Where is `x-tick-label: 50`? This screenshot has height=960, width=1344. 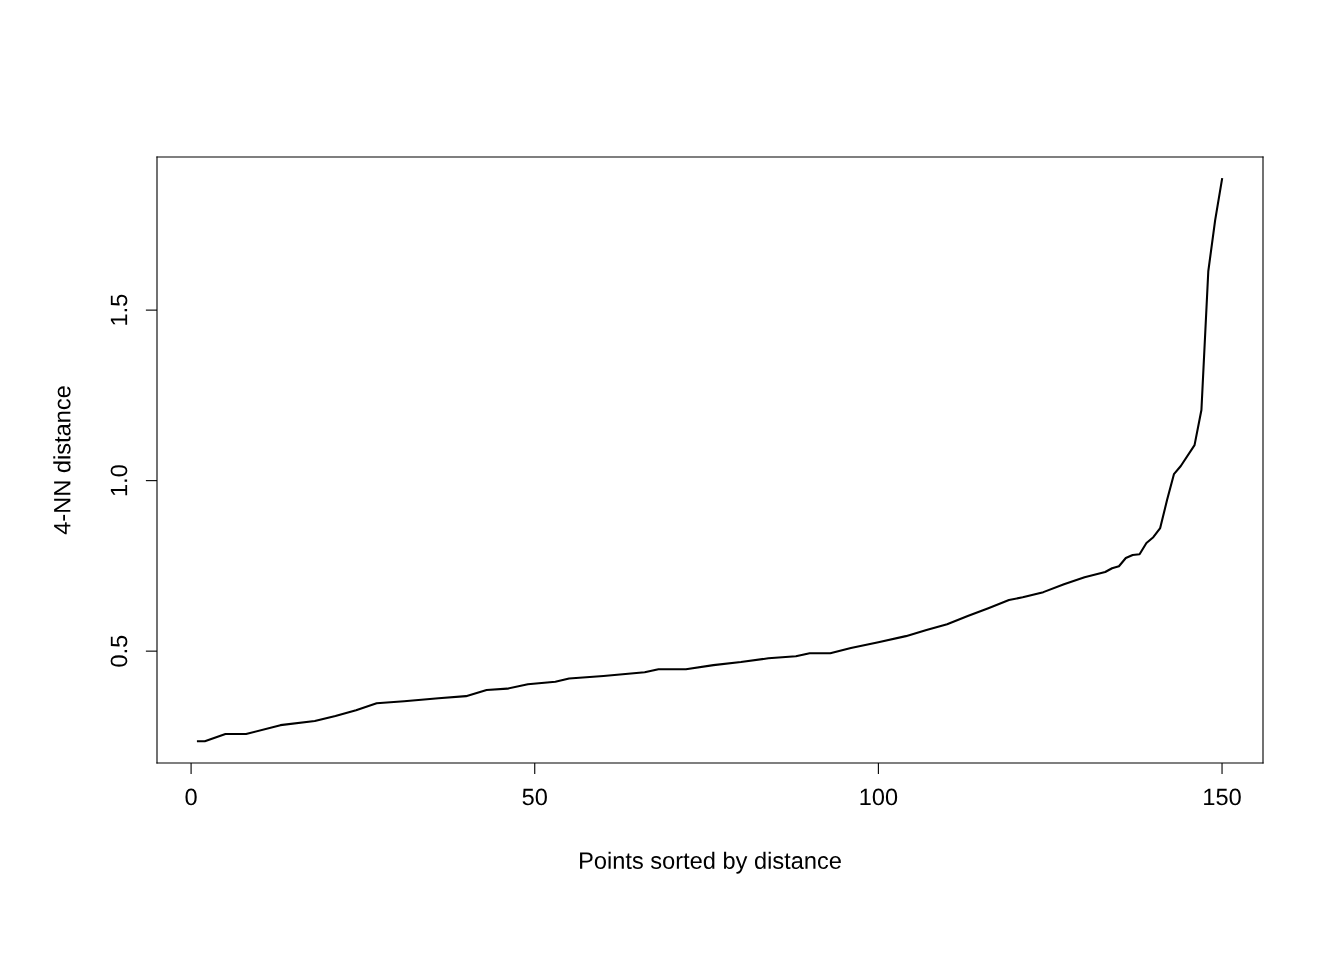 x-tick-label: 50 is located at coordinates (534, 797).